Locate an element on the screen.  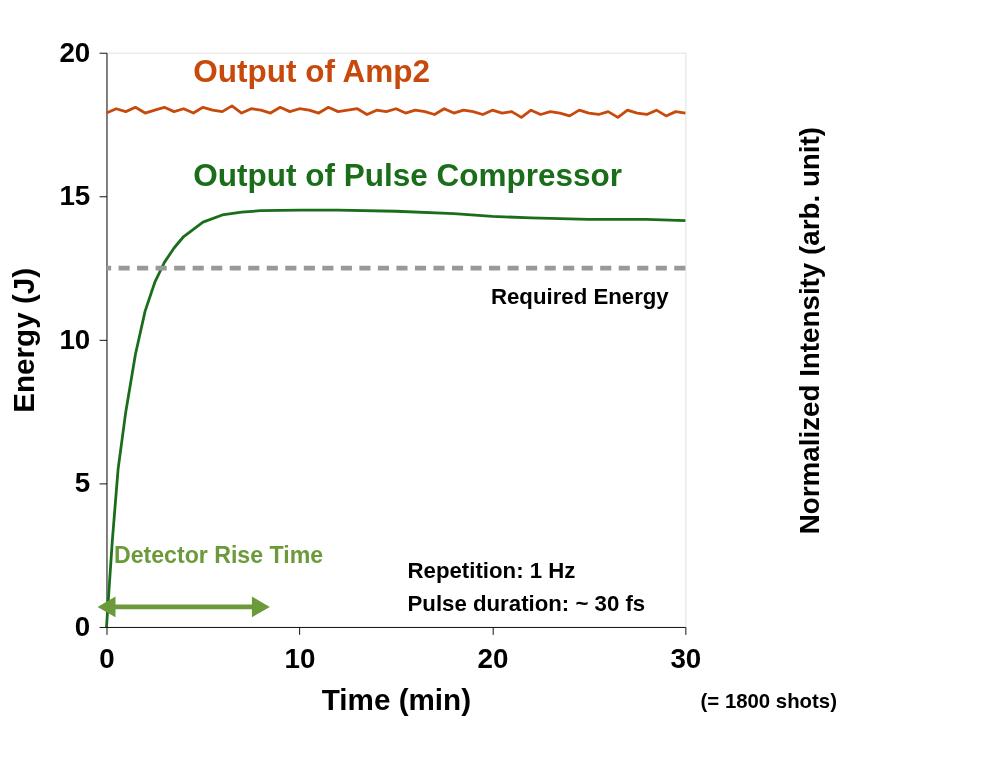
y-tick-label: 5 is located at coordinates (82, 483).